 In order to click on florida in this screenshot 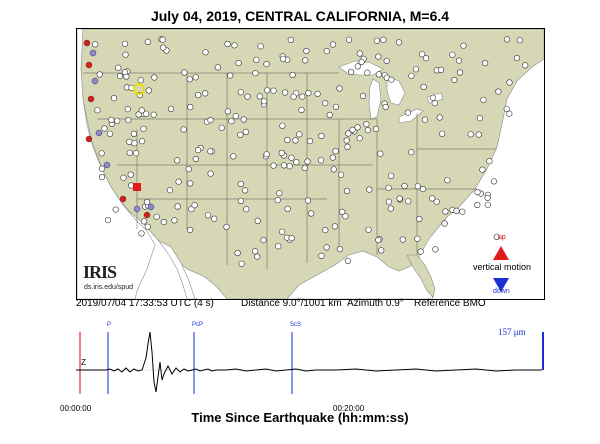, I will do `click(421, 276)`.